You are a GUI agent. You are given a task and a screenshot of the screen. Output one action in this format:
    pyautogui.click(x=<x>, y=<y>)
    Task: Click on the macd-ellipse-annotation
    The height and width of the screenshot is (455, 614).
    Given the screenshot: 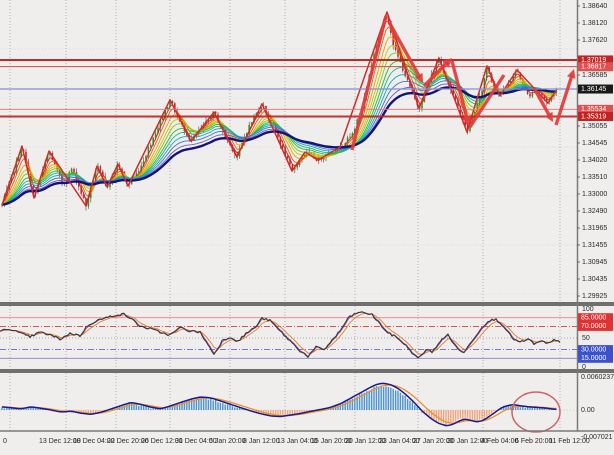 What is the action you would take?
    pyautogui.click(x=536, y=412)
    